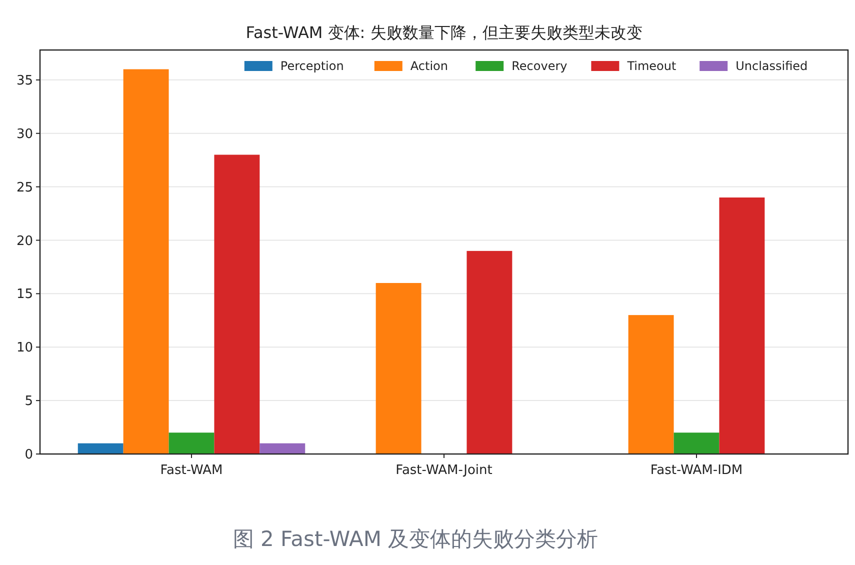 This screenshot has height=565, width=855. What do you see at coordinates (191, 470) in the screenshot?
I see `x-tick-label: Fast-WAM` at bounding box center [191, 470].